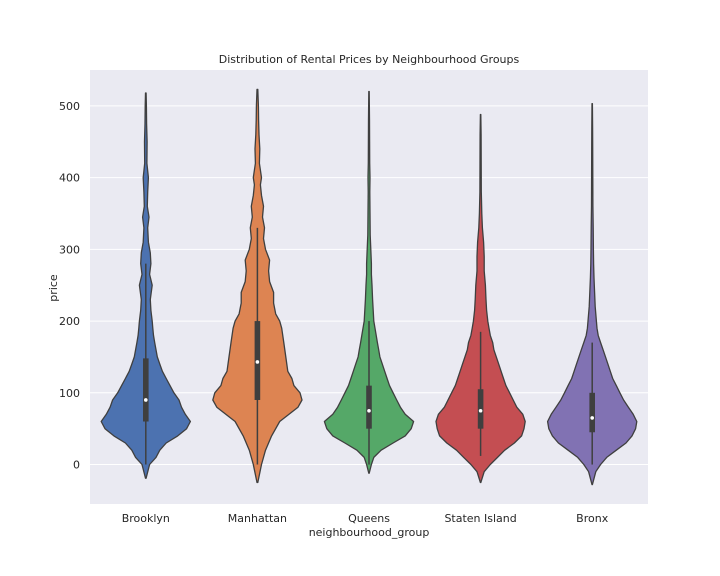 The image size is (720, 576). Describe the element at coordinates (69, 178) in the screenshot. I see `y-tick-label: 400` at that location.